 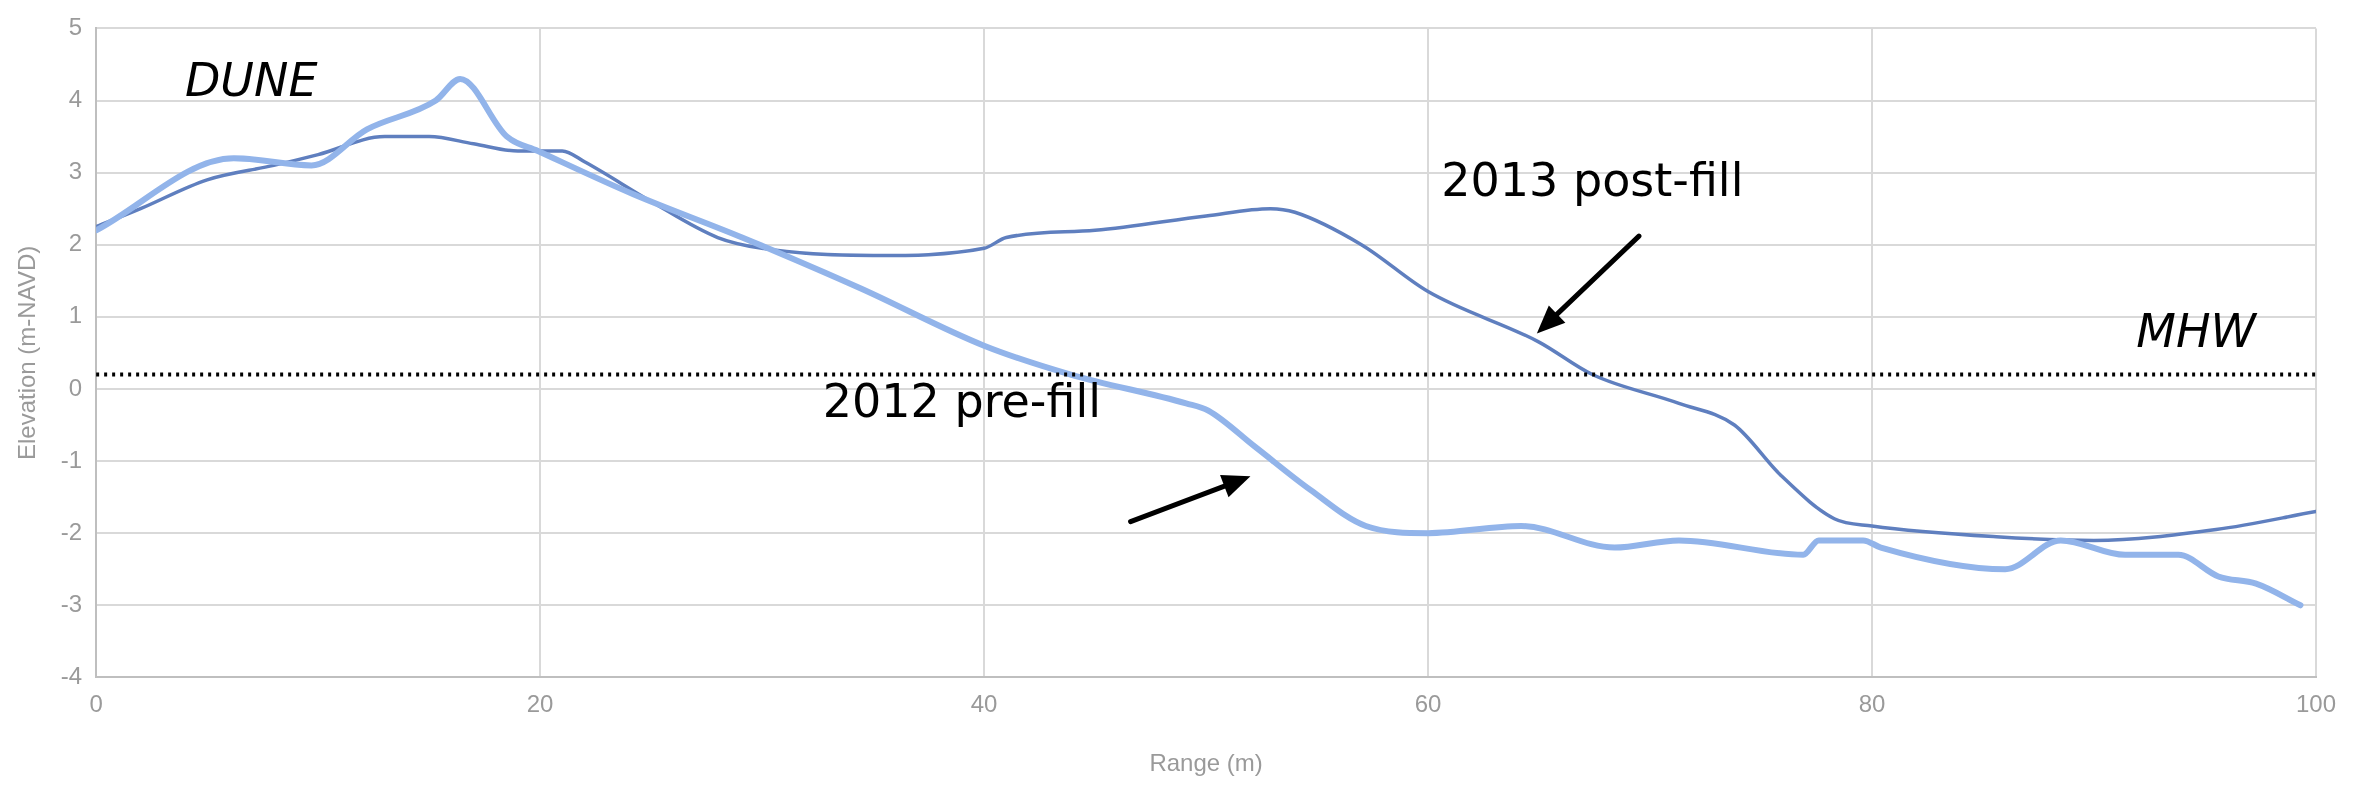 What do you see at coordinates (71, 676) in the screenshot?
I see `y-tick-label: -4` at bounding box center [71, 676].